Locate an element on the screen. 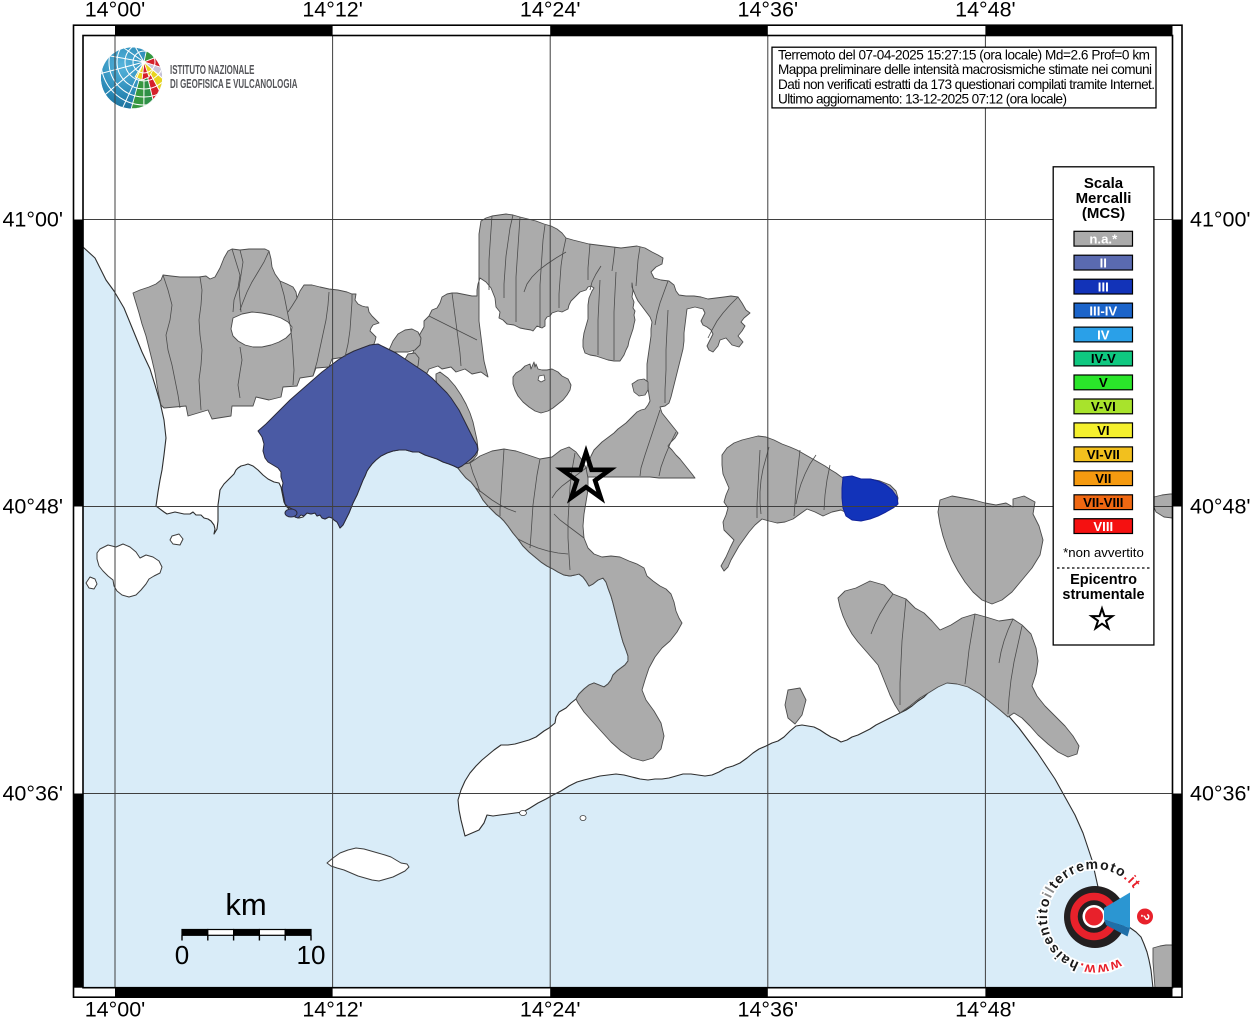 The width and height of the screenshot is (1255, 1024). svg-text: n.a.* is located at coordinates (1103, 239).